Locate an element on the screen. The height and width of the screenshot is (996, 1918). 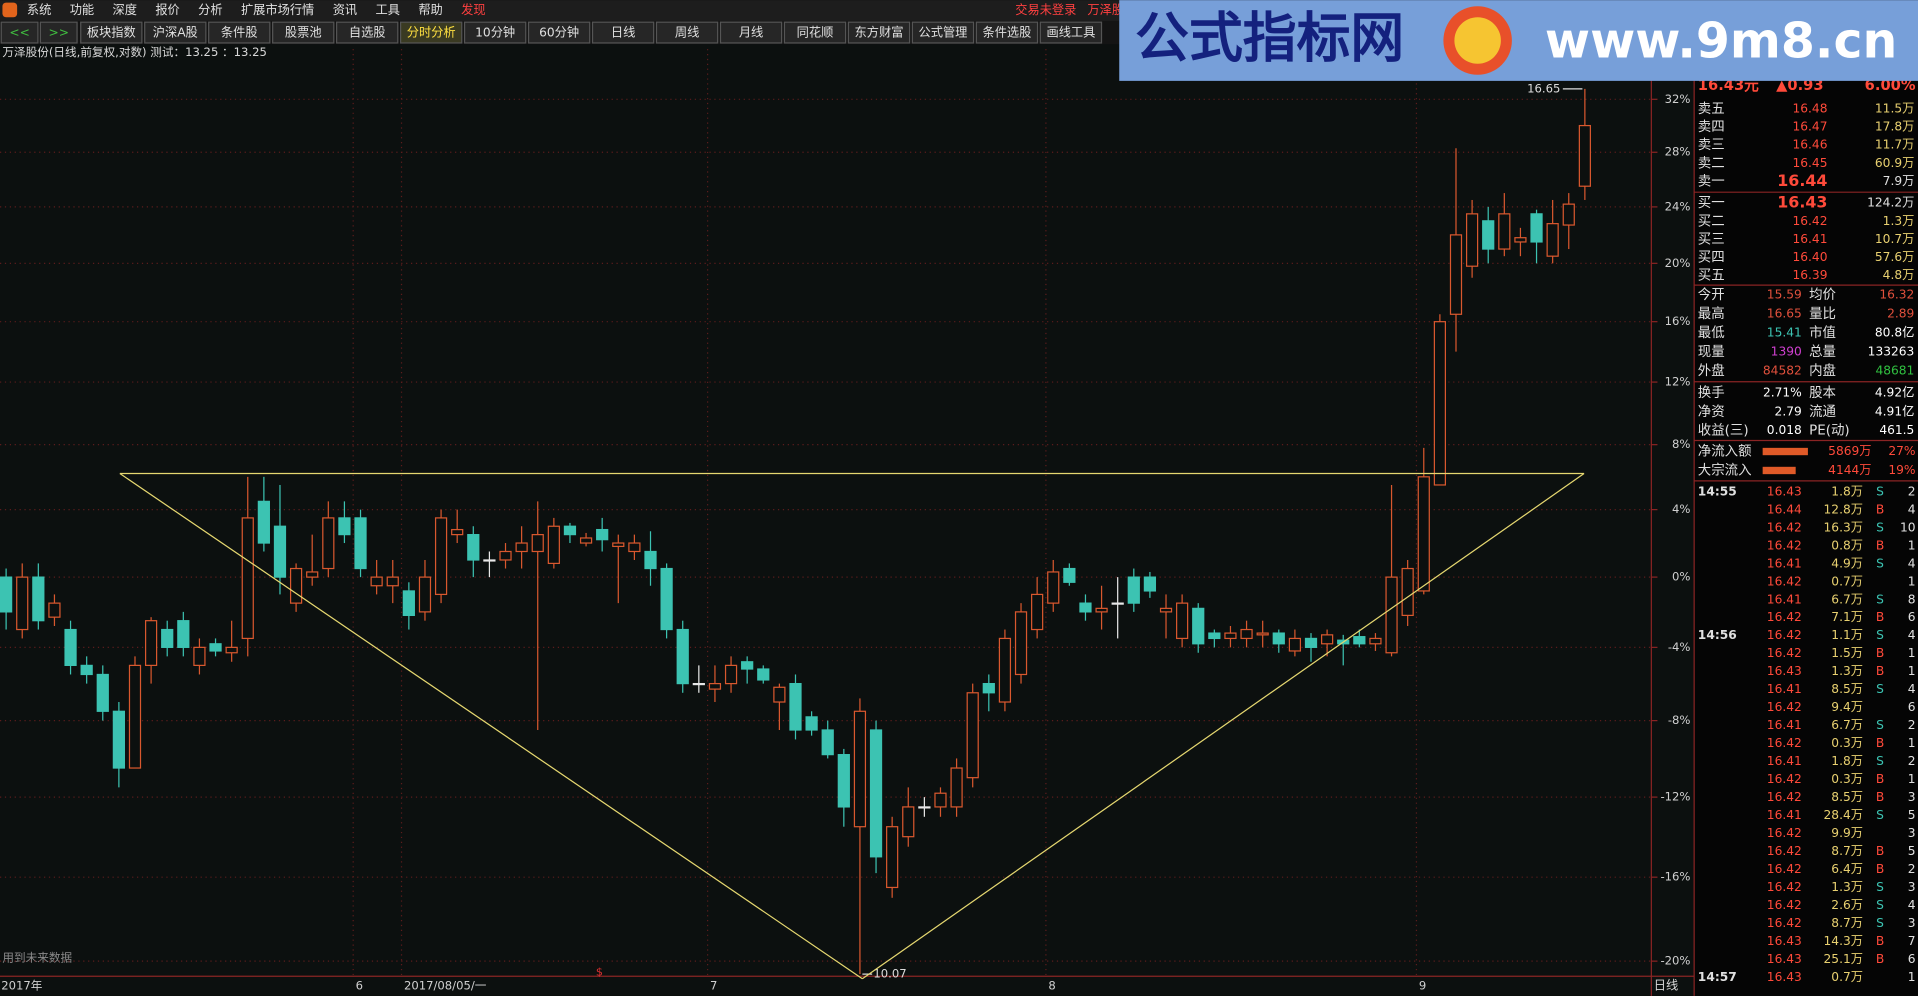
toolbar-label: 股票池 is located at coordinates (303, 33).